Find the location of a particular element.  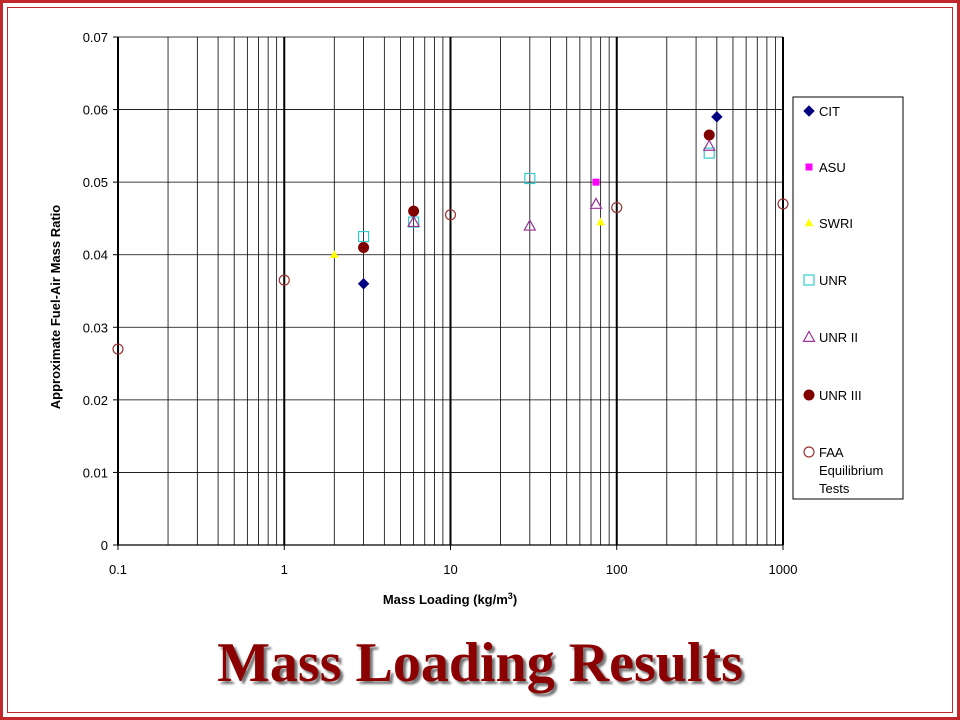

legend-marker-asu is located at coordinates (809, 167).